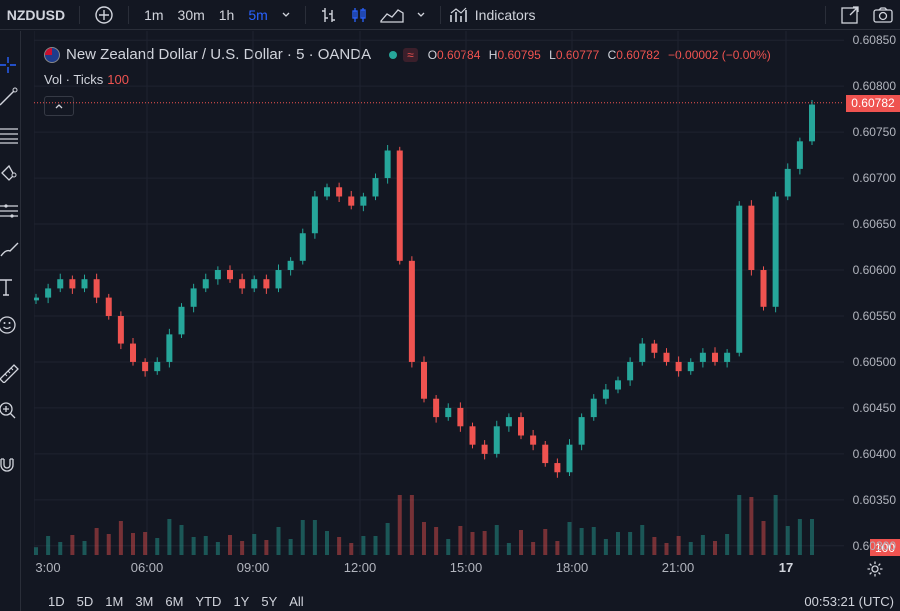 This screenshot has height=611, width=900. Describe the element at coordinates (10, 325) in the screenshot. I see `emoji-tool` at that location.